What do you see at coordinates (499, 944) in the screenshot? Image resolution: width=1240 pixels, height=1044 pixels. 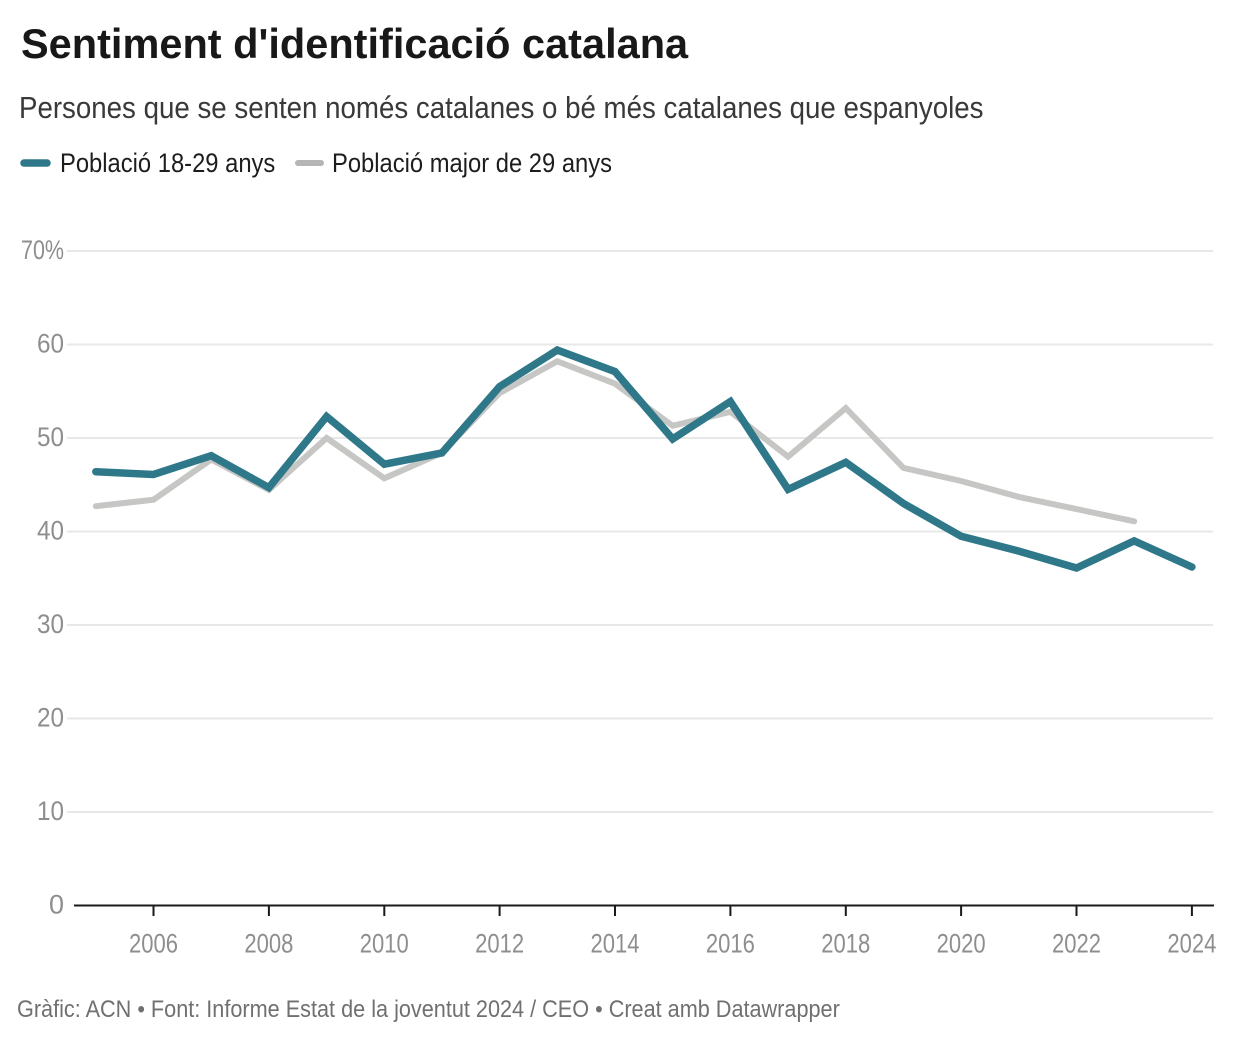 I see `svg-text: 2012` at bounding box center [499, 944].